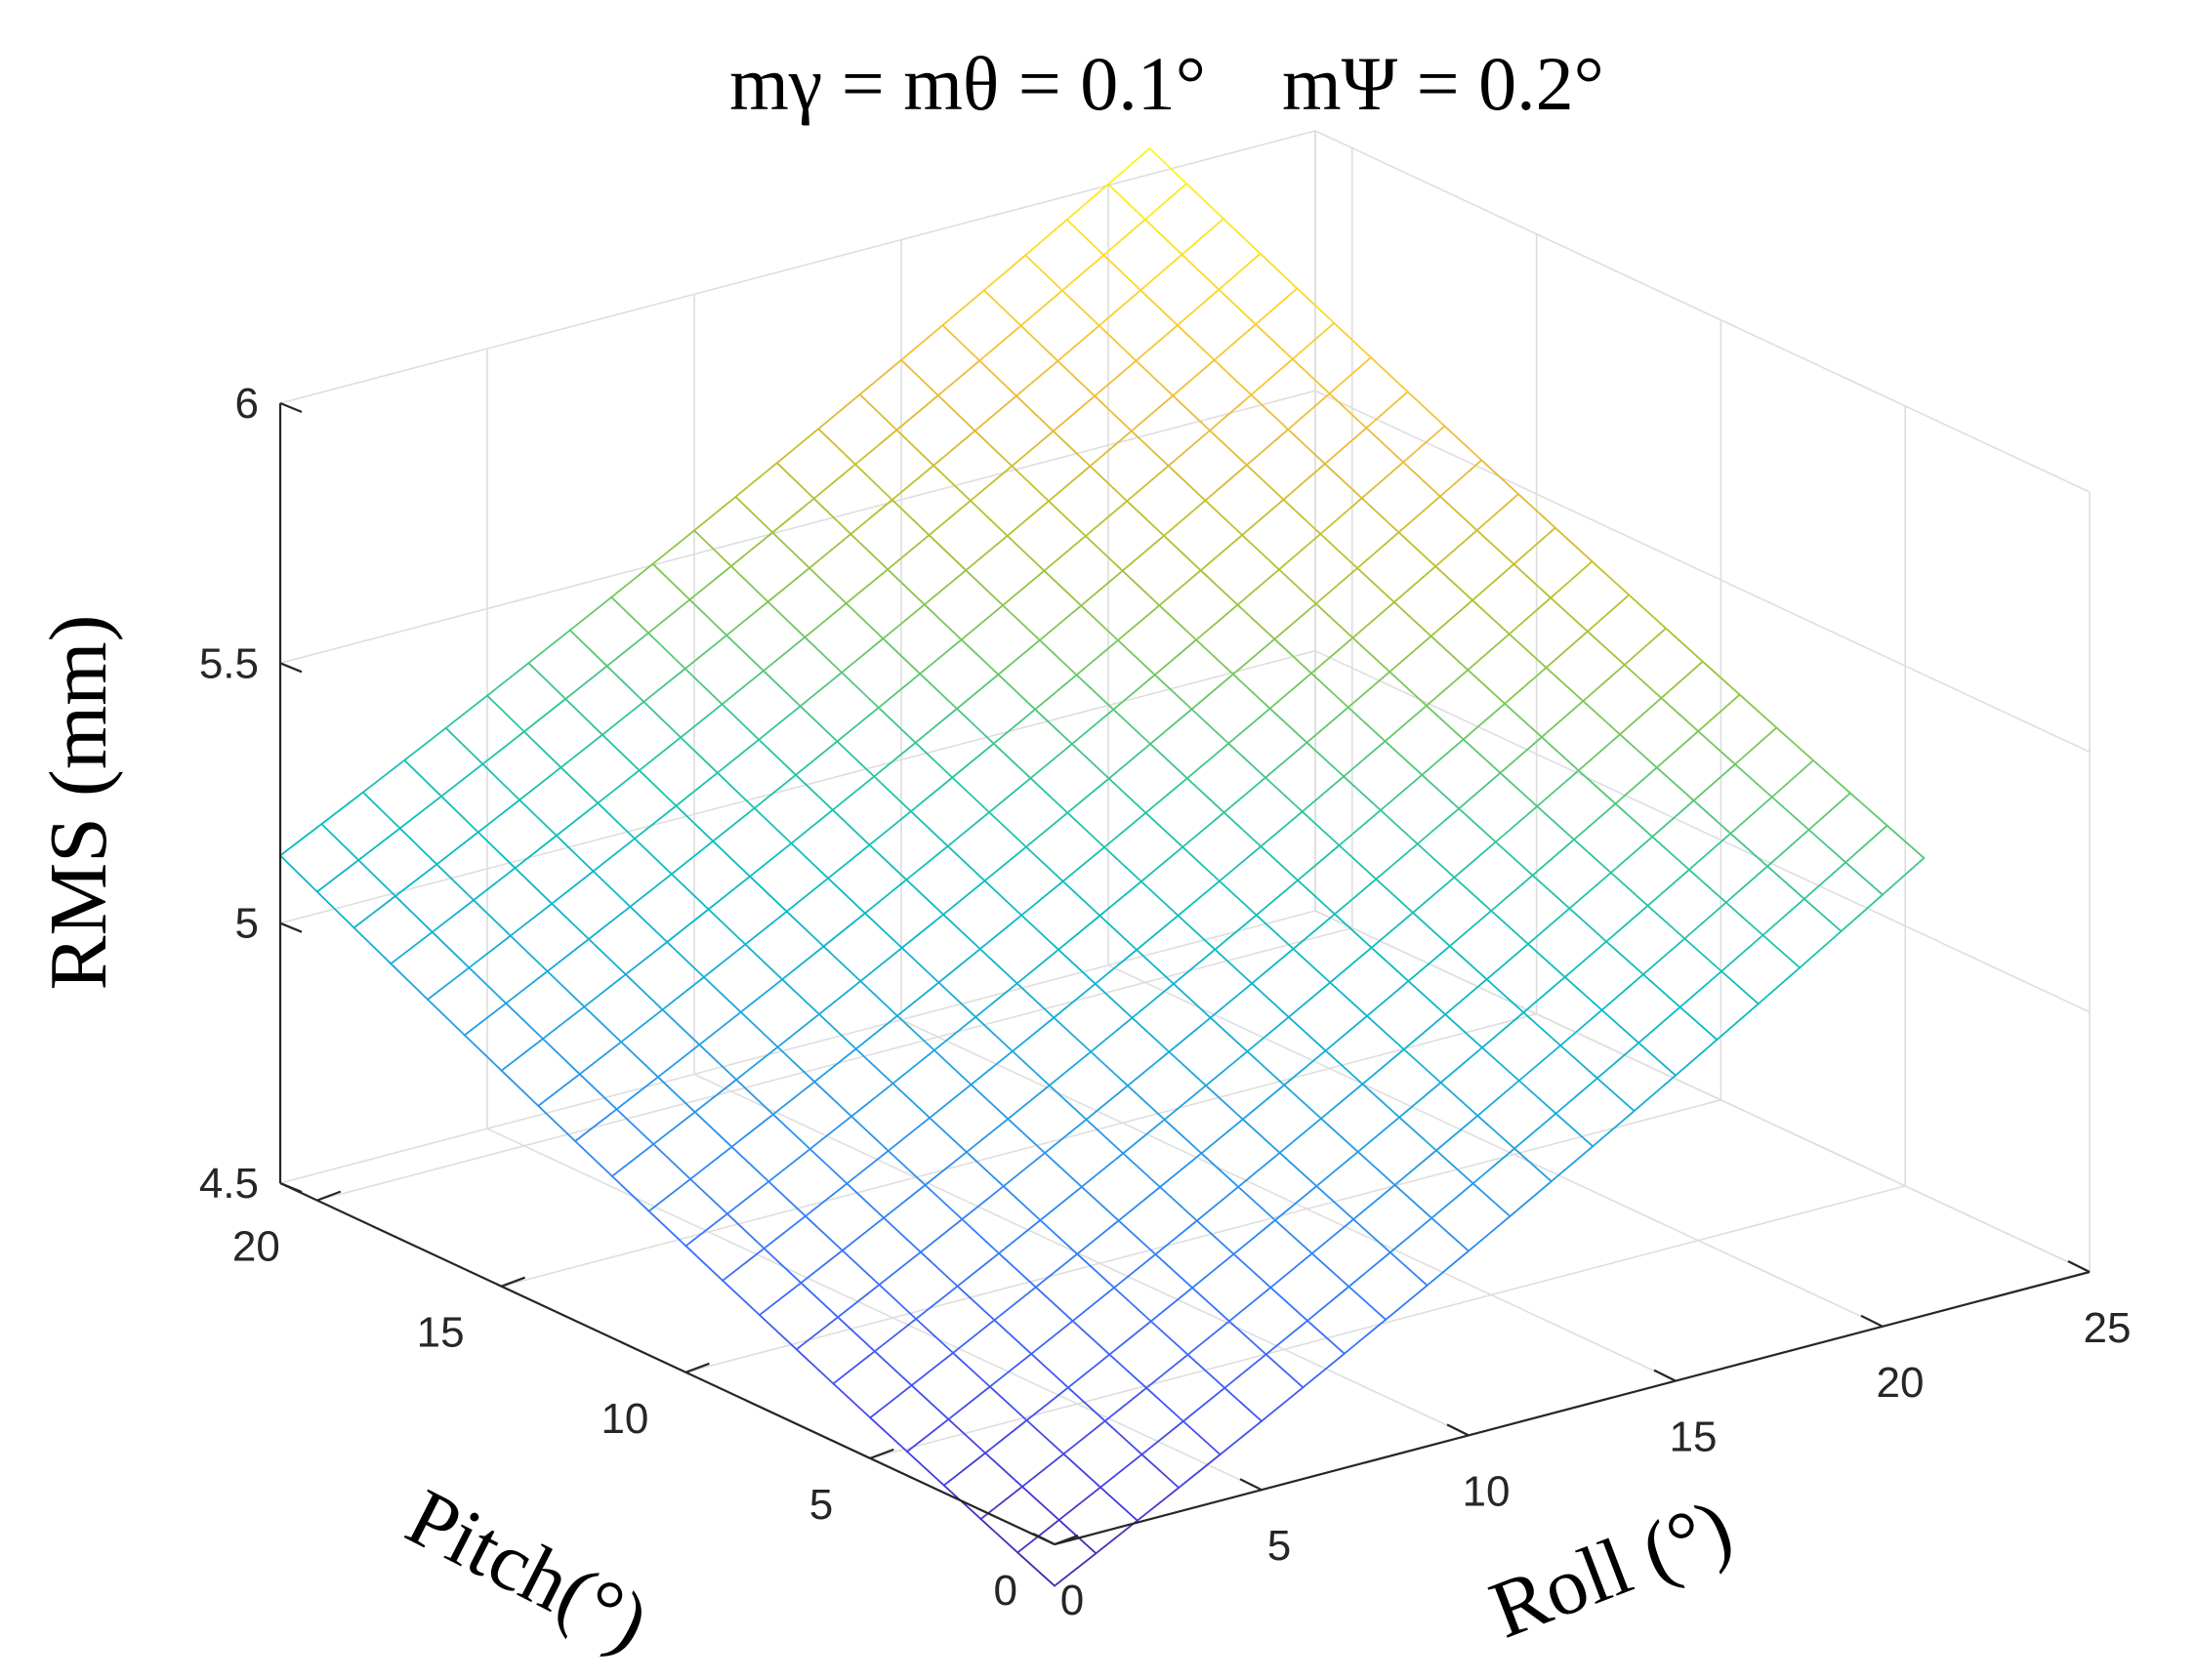 This screenshot has width=2197, height=1680. Describe the element at coordinates (1611, 1569) in the screenshot. I see `x-axis-label: Roll (°)` at that location.